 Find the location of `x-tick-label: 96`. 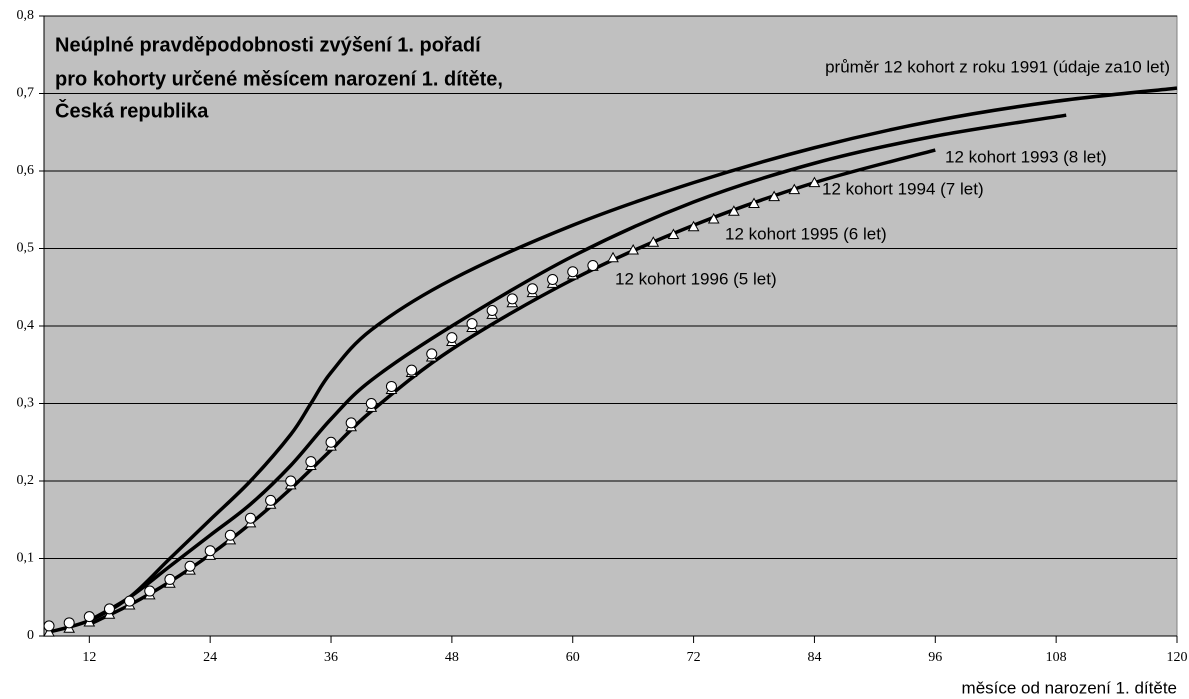

x-tick-label: 96 is located at coordinates (935, 657).